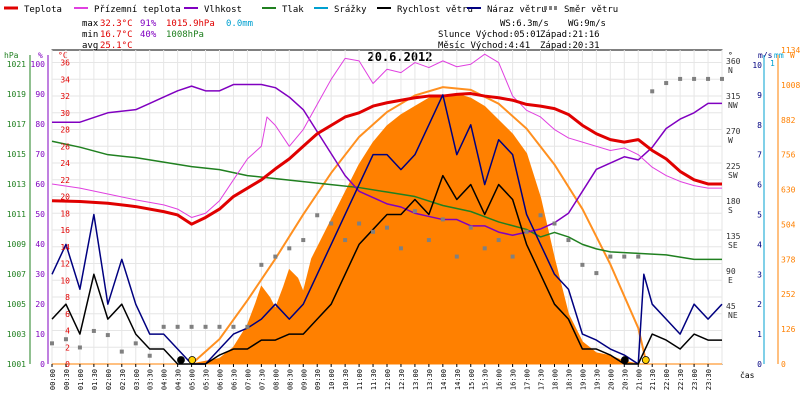 The height and width of the screenshot is (405, 800). What do you see at coordinates (733, 201) in the screenshot?
I see `tick-label-degrees: 180` at bounding box center [733, 201].